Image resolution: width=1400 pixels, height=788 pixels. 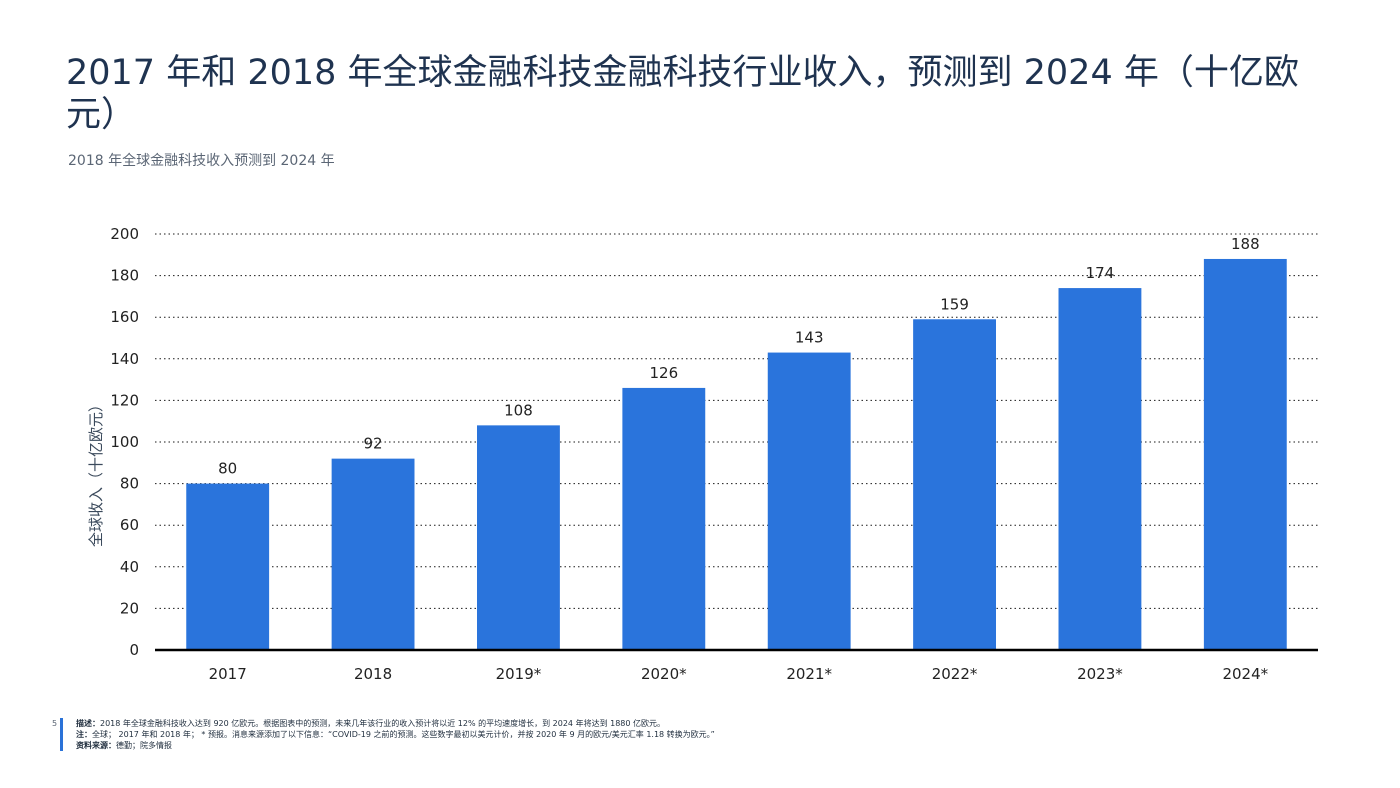 What do you see at coordinates (129, 608) in the screenshot?
I see `y-tick-label: 20` at bounding box center [129, 608].